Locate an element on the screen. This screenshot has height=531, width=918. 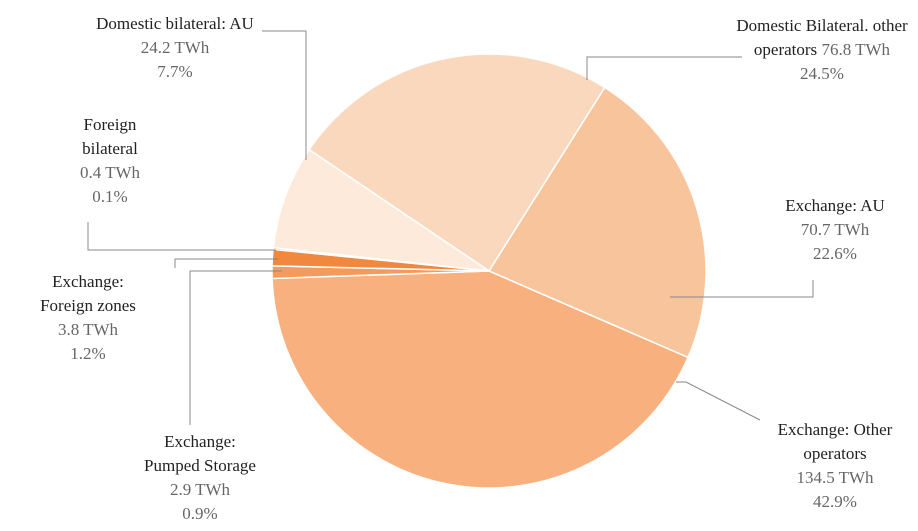
slice-percentage: 7.7% is located at coordinates (175, 71).